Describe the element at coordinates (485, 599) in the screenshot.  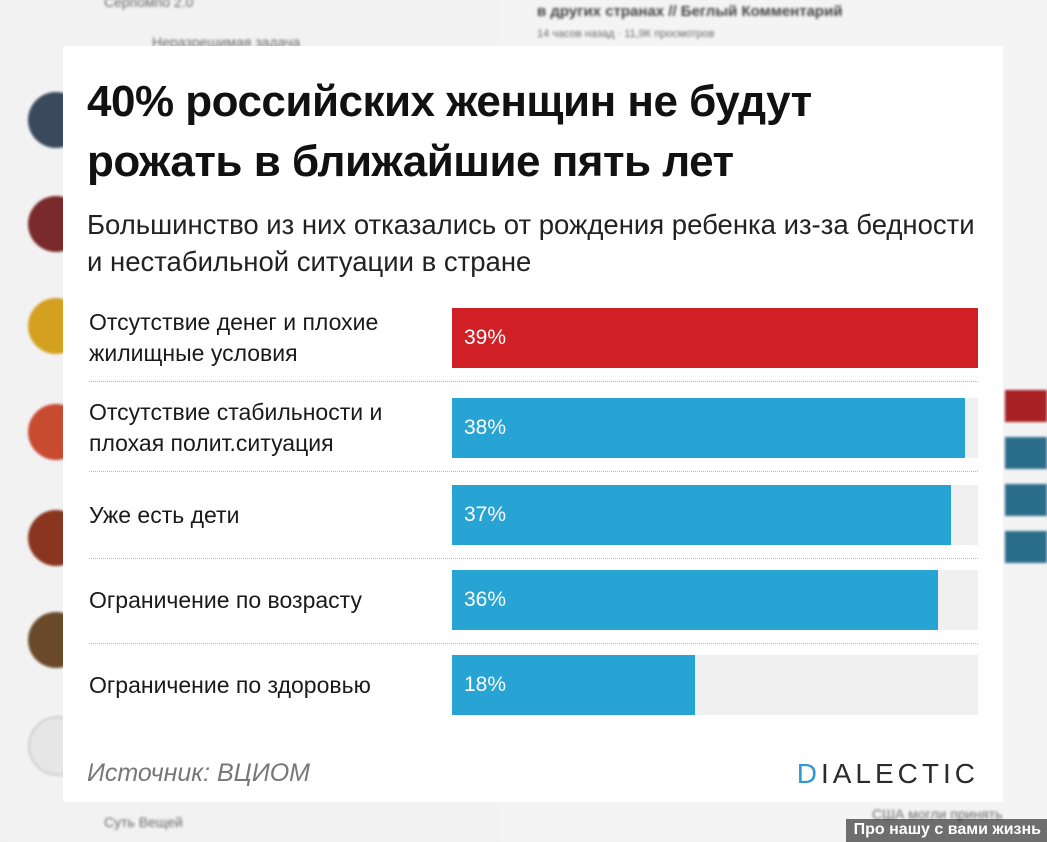
I see `bar-value-label: 36%` at that location.